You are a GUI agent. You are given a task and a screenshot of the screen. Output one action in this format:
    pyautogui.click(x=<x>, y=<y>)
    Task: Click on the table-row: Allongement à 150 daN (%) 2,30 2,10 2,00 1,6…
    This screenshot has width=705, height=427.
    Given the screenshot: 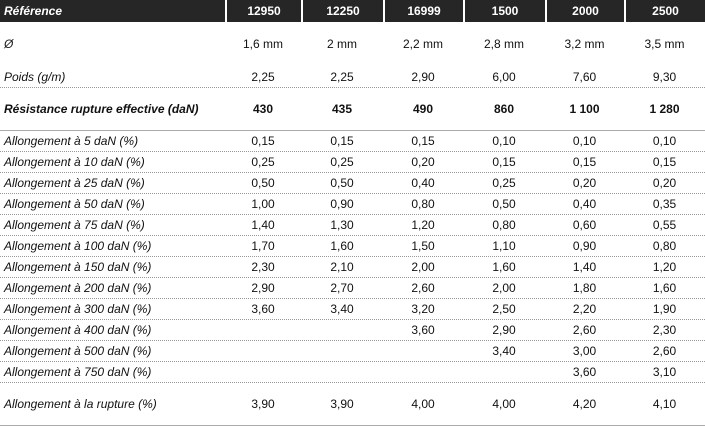 What is the action you would take?
    pyautogui.click(x=352, y=267)
    